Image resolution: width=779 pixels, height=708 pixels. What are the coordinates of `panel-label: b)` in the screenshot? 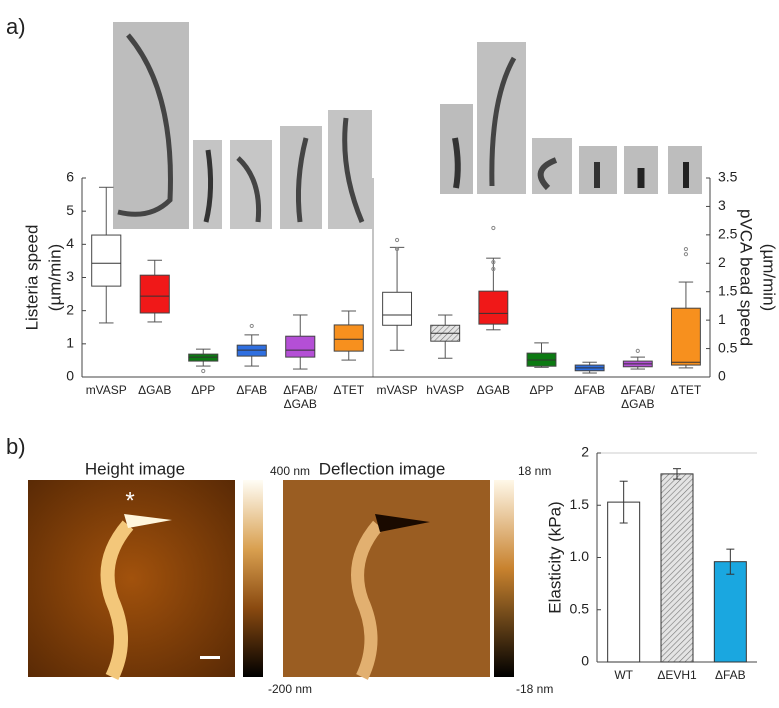 It's located at (16, 446).